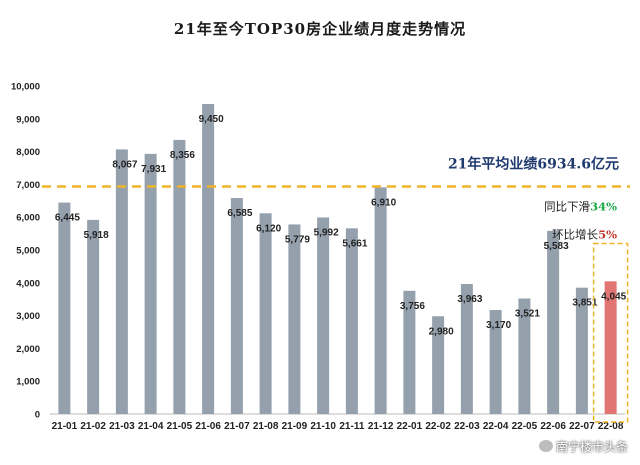  What do you see at coordinates (498, 325) in the screenshot?
I see `data-label: 3,170` at bounding box center [498, 325].